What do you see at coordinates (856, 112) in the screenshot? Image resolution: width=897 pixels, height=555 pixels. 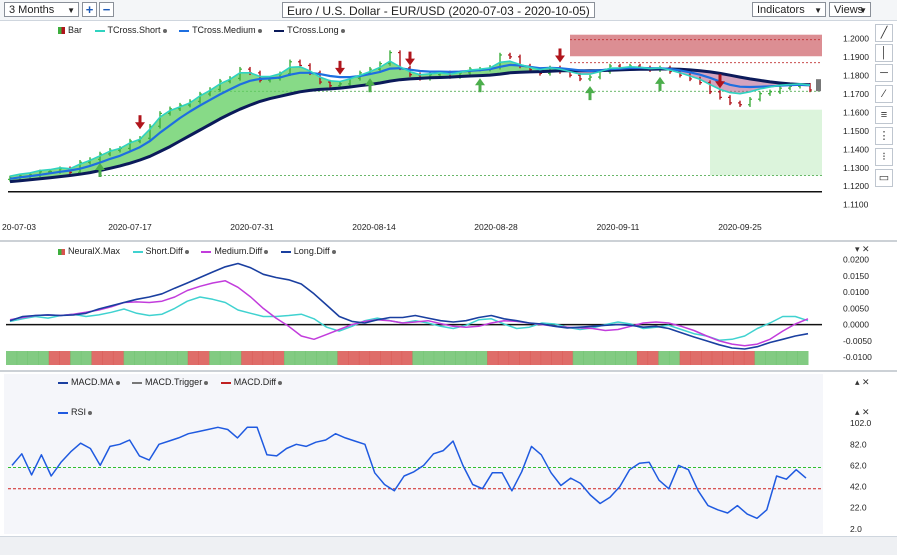 I see `price-y-tick: 1.1600` at bounding box center [856, 112].